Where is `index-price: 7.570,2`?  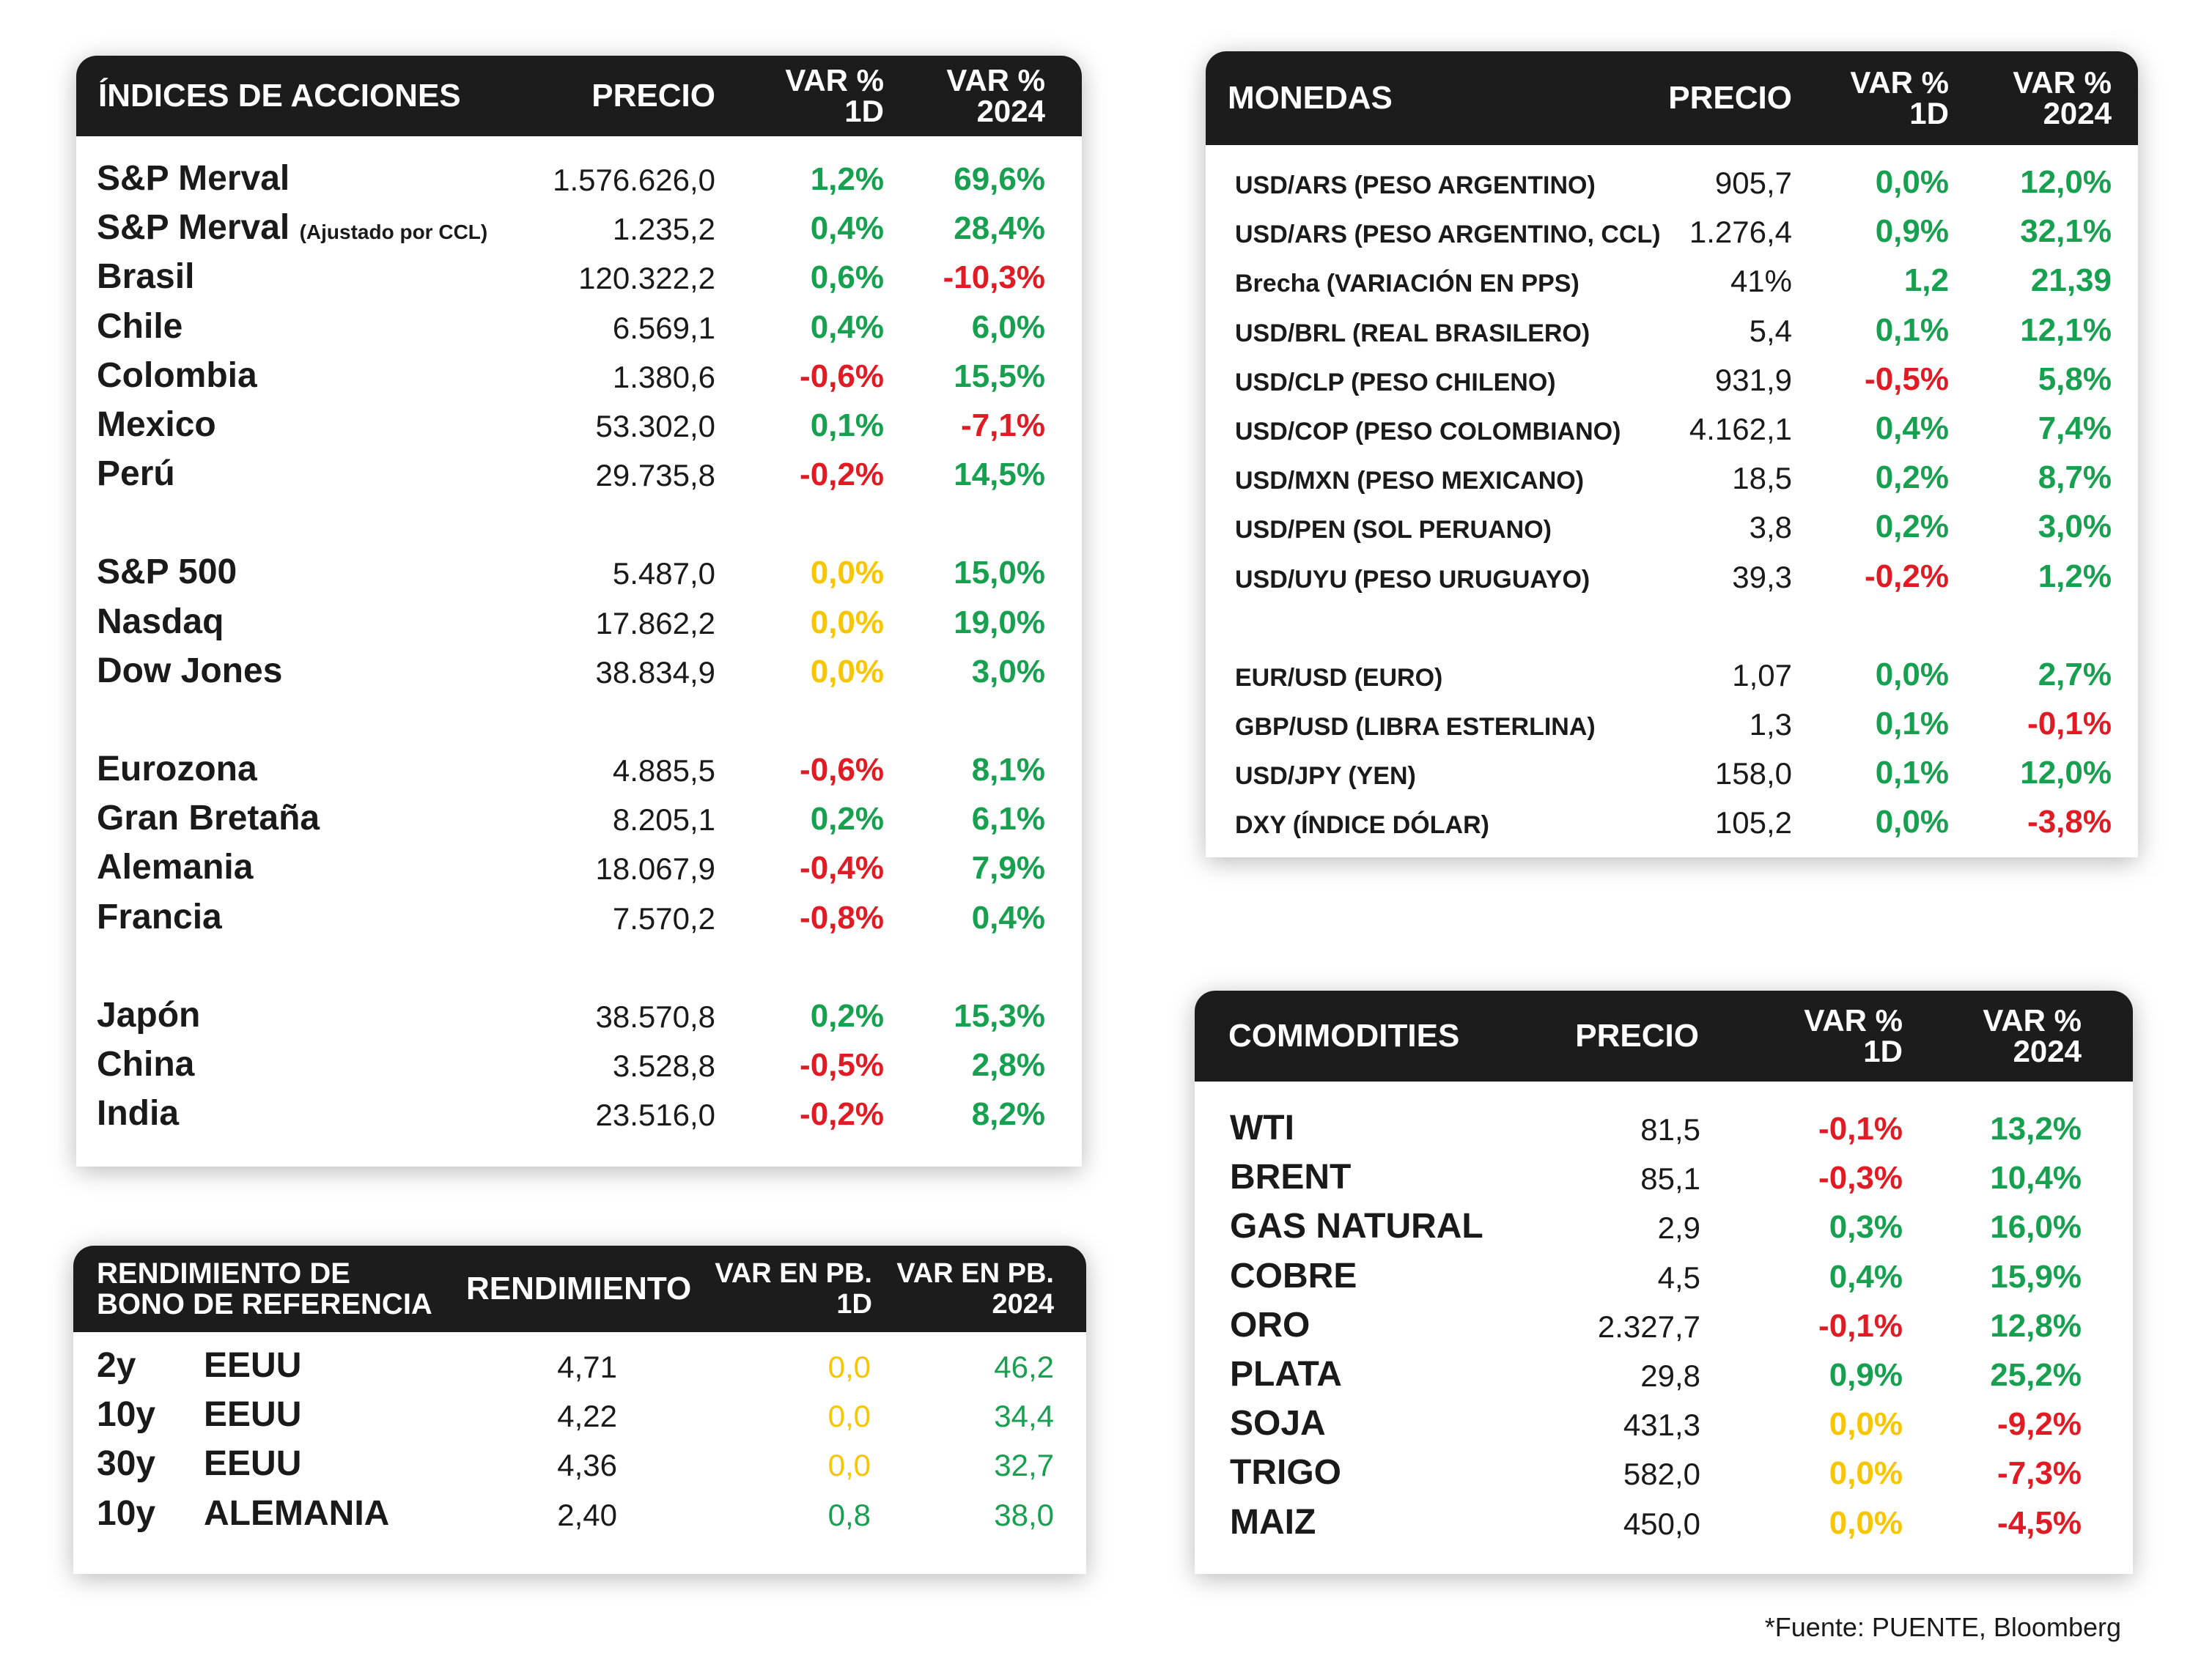
index-price: 7.570,2 is located at coordinates (663, 918).